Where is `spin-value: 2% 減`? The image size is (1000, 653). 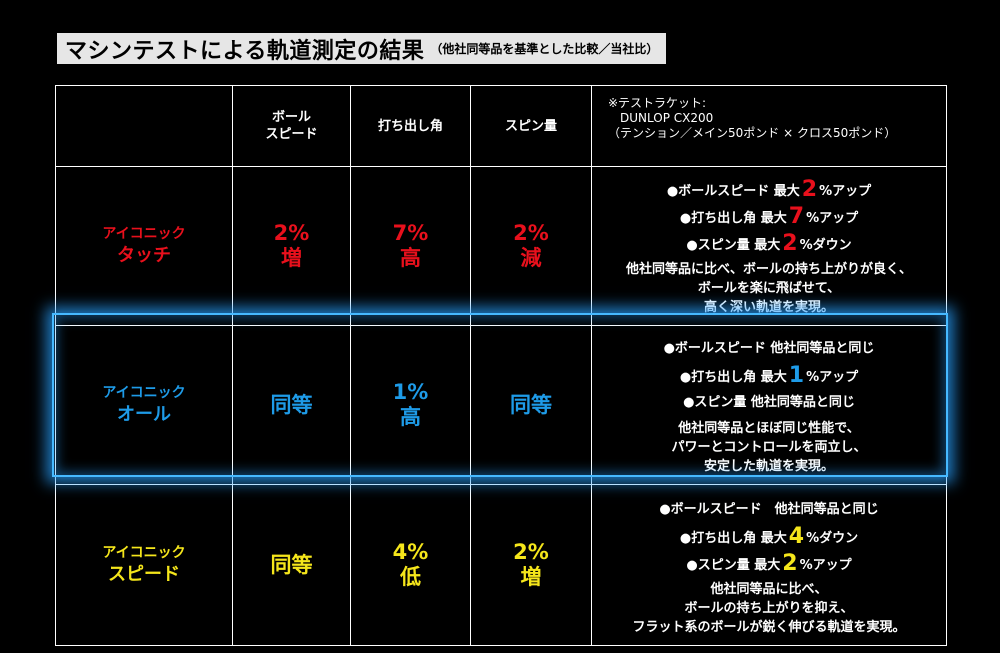
spin-value: 2% 減 is located at coordinates (531, 246).